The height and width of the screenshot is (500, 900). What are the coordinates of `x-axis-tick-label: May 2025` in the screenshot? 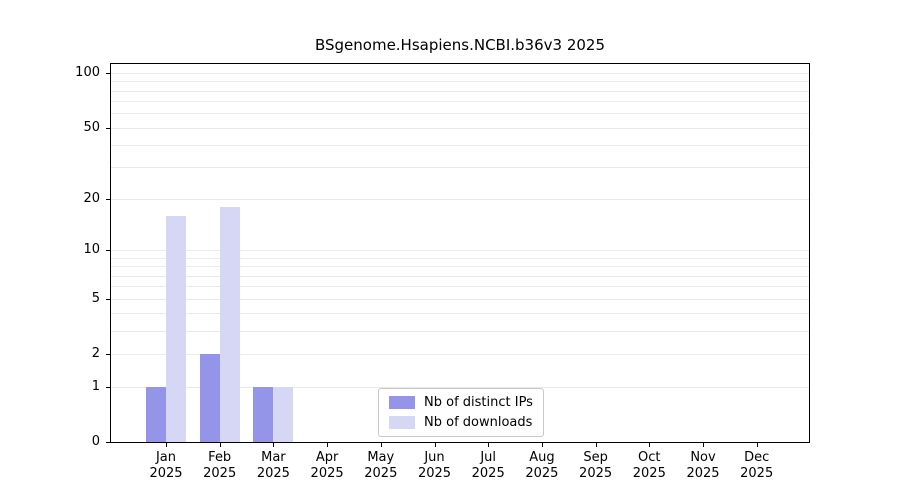 It's located at (381, 466).